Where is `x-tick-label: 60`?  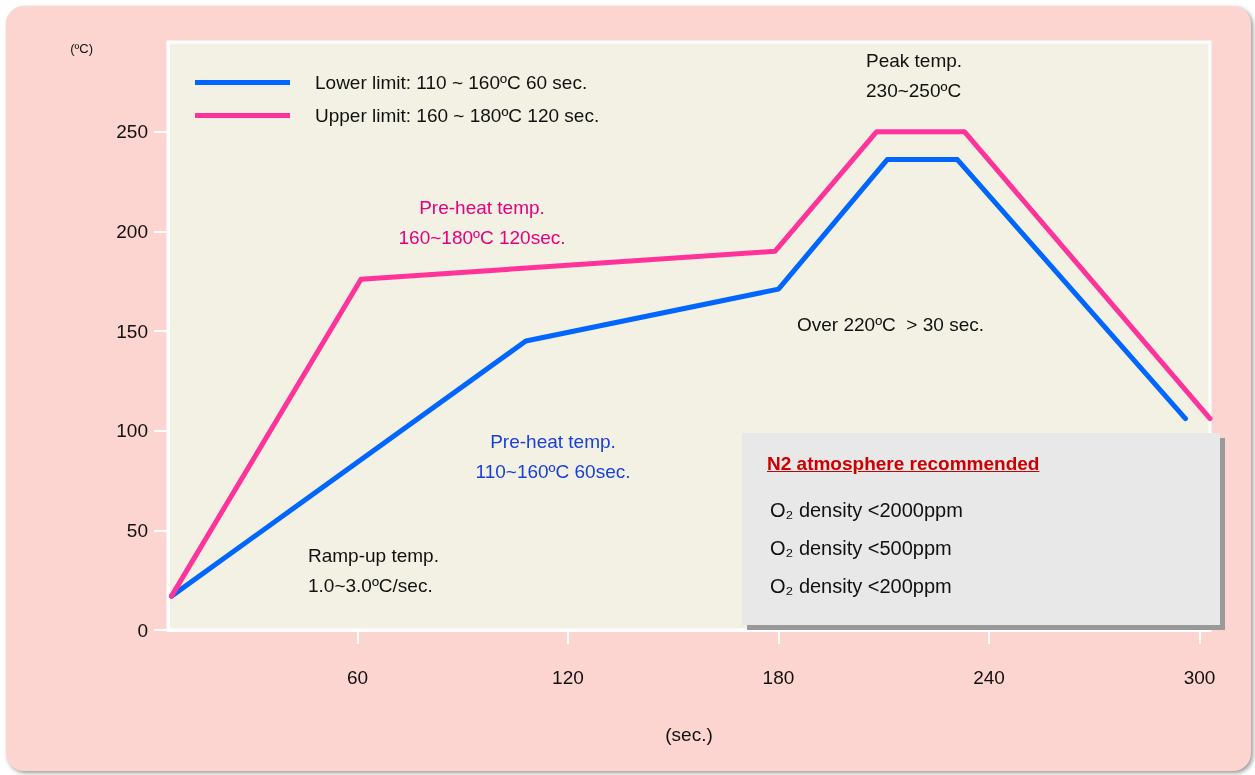 x-tick-label: 60 is located at coordinates (357, 677).